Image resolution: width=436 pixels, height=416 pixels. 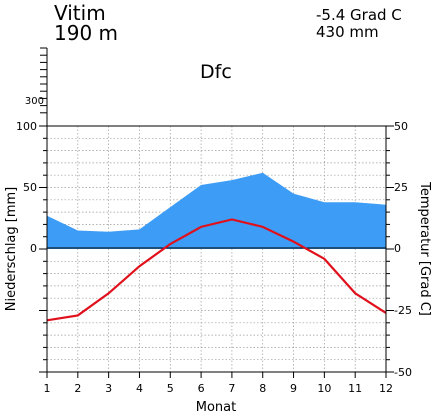 I want to click on precip-tick-label-50: 50, so click(x=30, y=187).